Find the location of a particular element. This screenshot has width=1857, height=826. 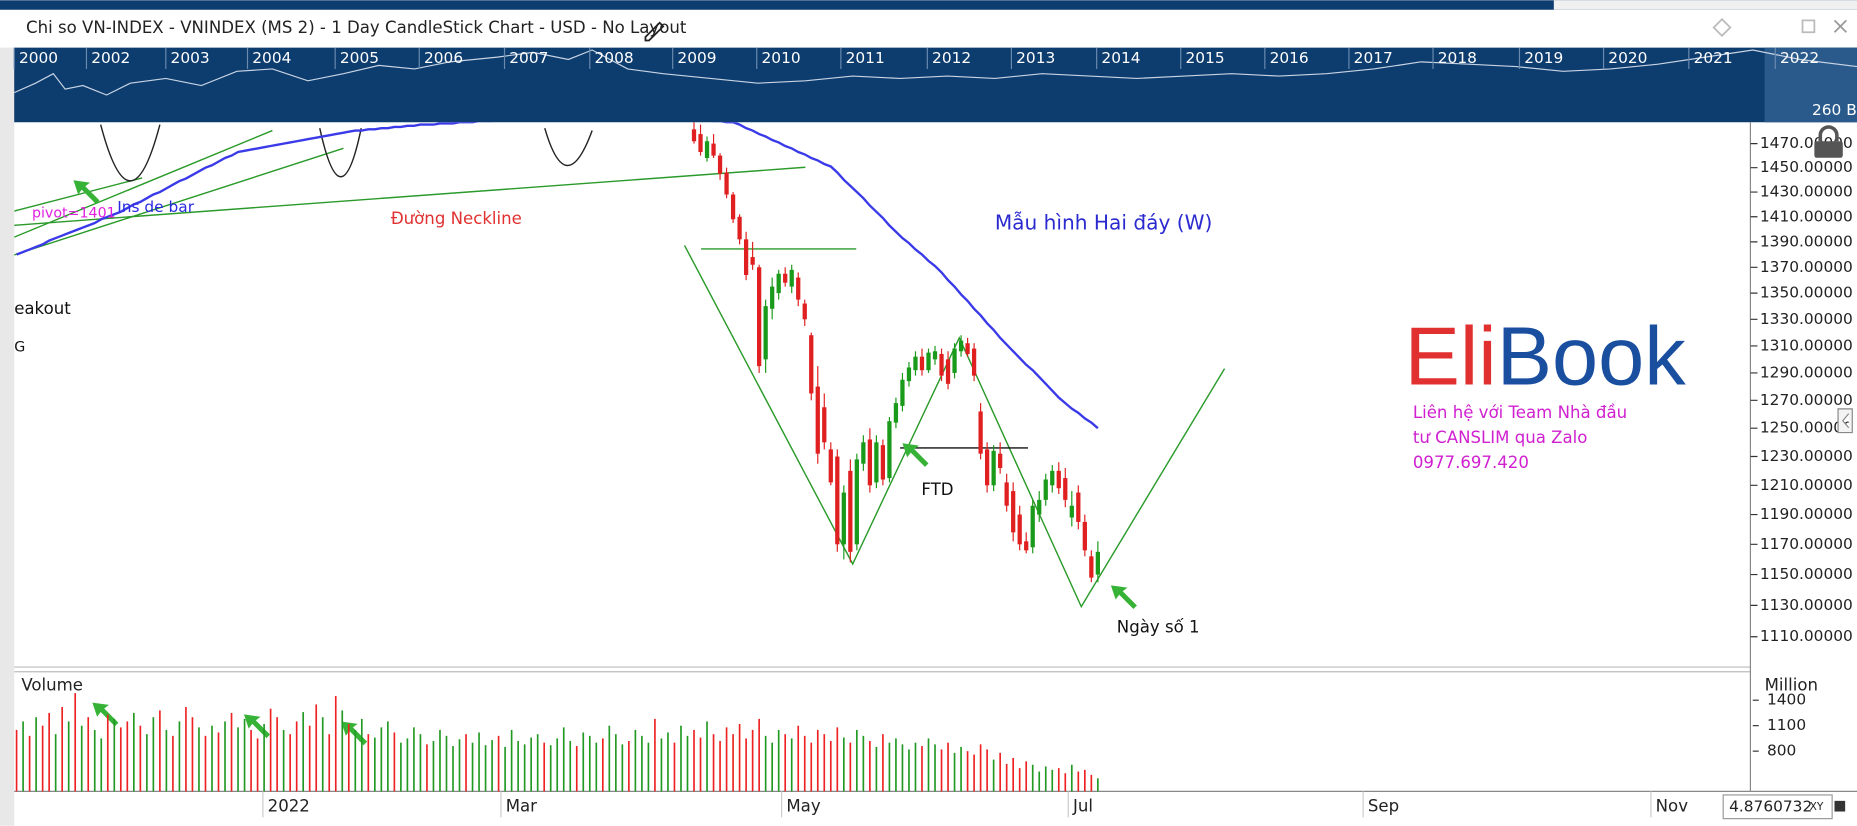

arrow is located at coordinates (354, 733).